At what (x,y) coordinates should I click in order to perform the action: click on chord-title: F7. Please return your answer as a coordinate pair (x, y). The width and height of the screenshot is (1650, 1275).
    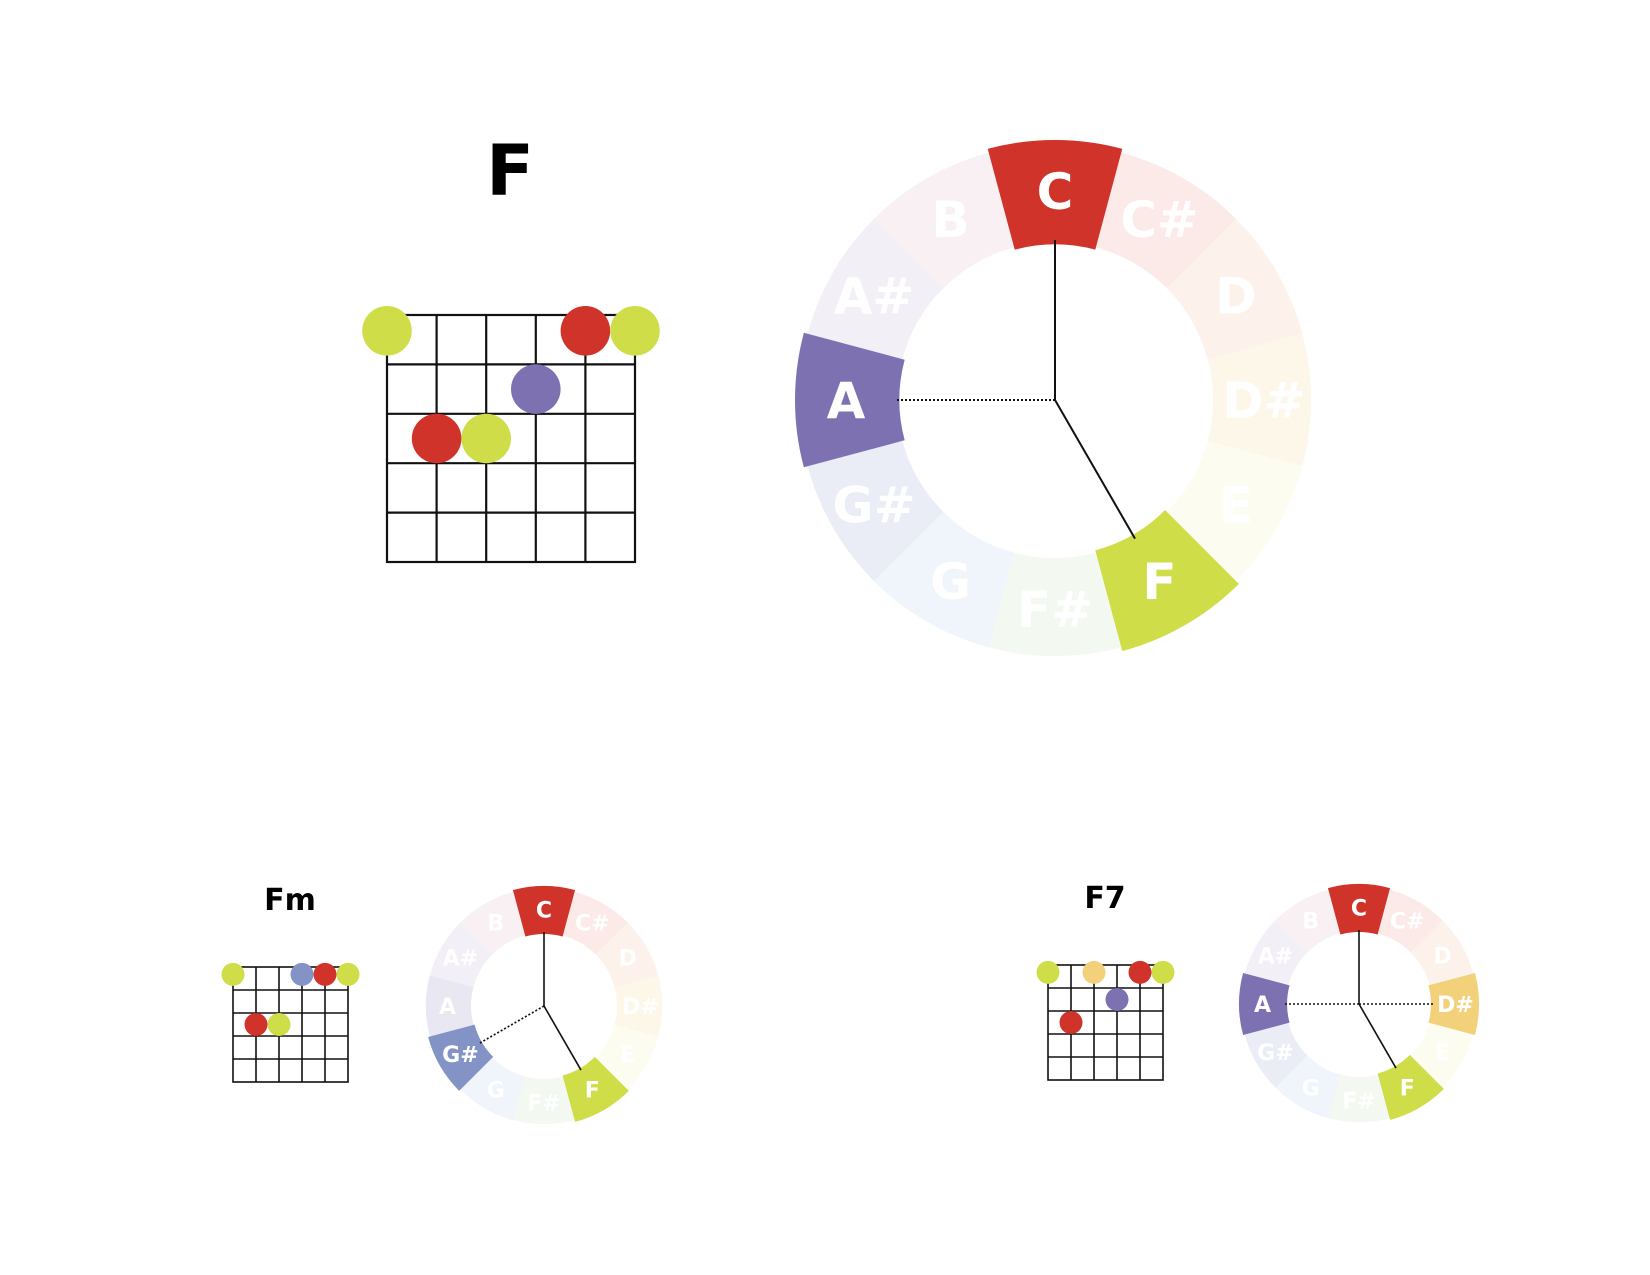
    Looking at the image, I should click on (1104, 898).